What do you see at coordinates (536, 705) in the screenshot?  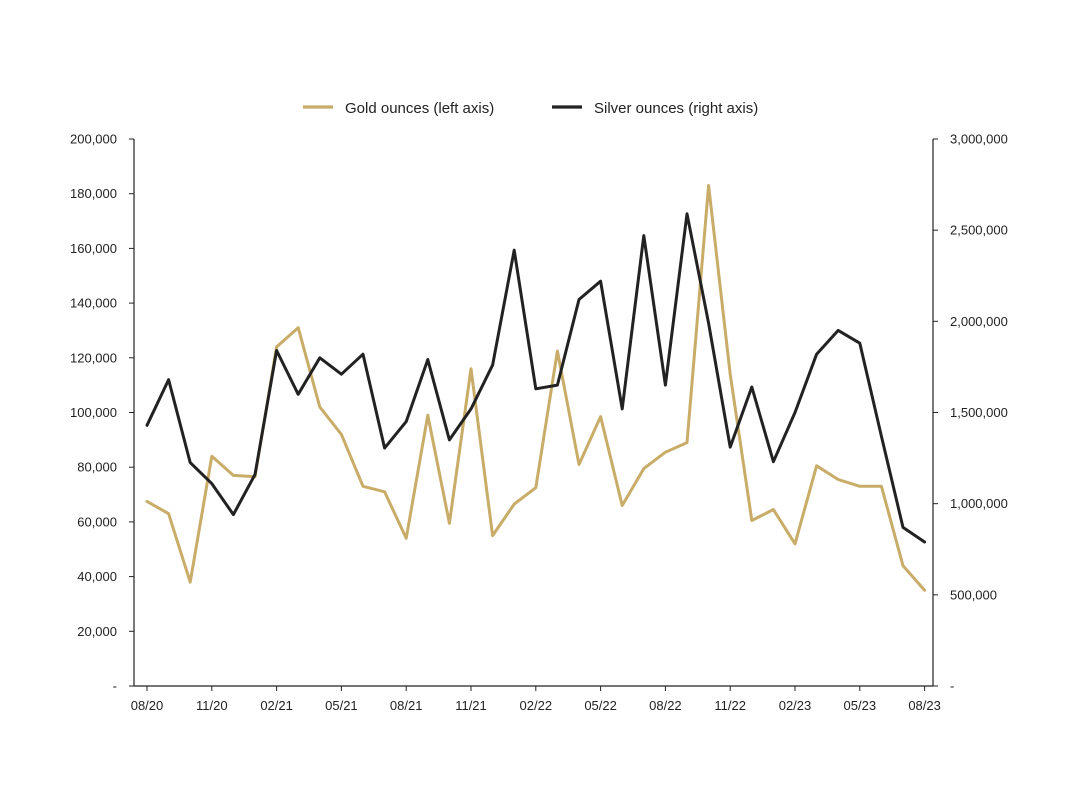 I see `x-axis-tick-label: 02/22` at bounding box center [536, 705].